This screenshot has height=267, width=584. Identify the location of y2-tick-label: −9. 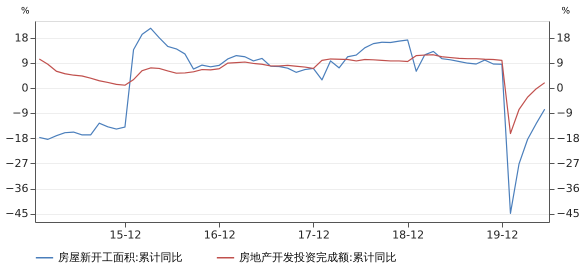
(564, 113).